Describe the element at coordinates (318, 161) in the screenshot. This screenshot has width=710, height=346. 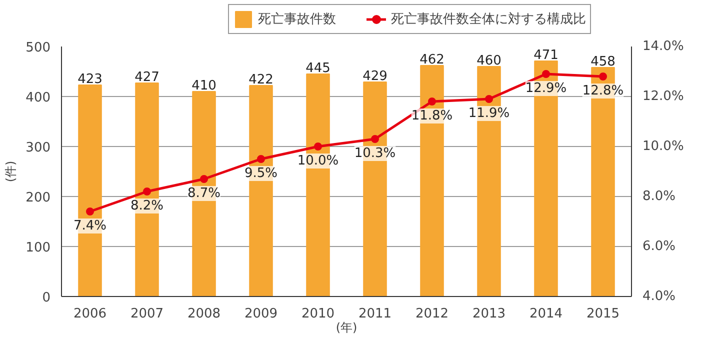
I see `data-label: 10.0%` at that location.